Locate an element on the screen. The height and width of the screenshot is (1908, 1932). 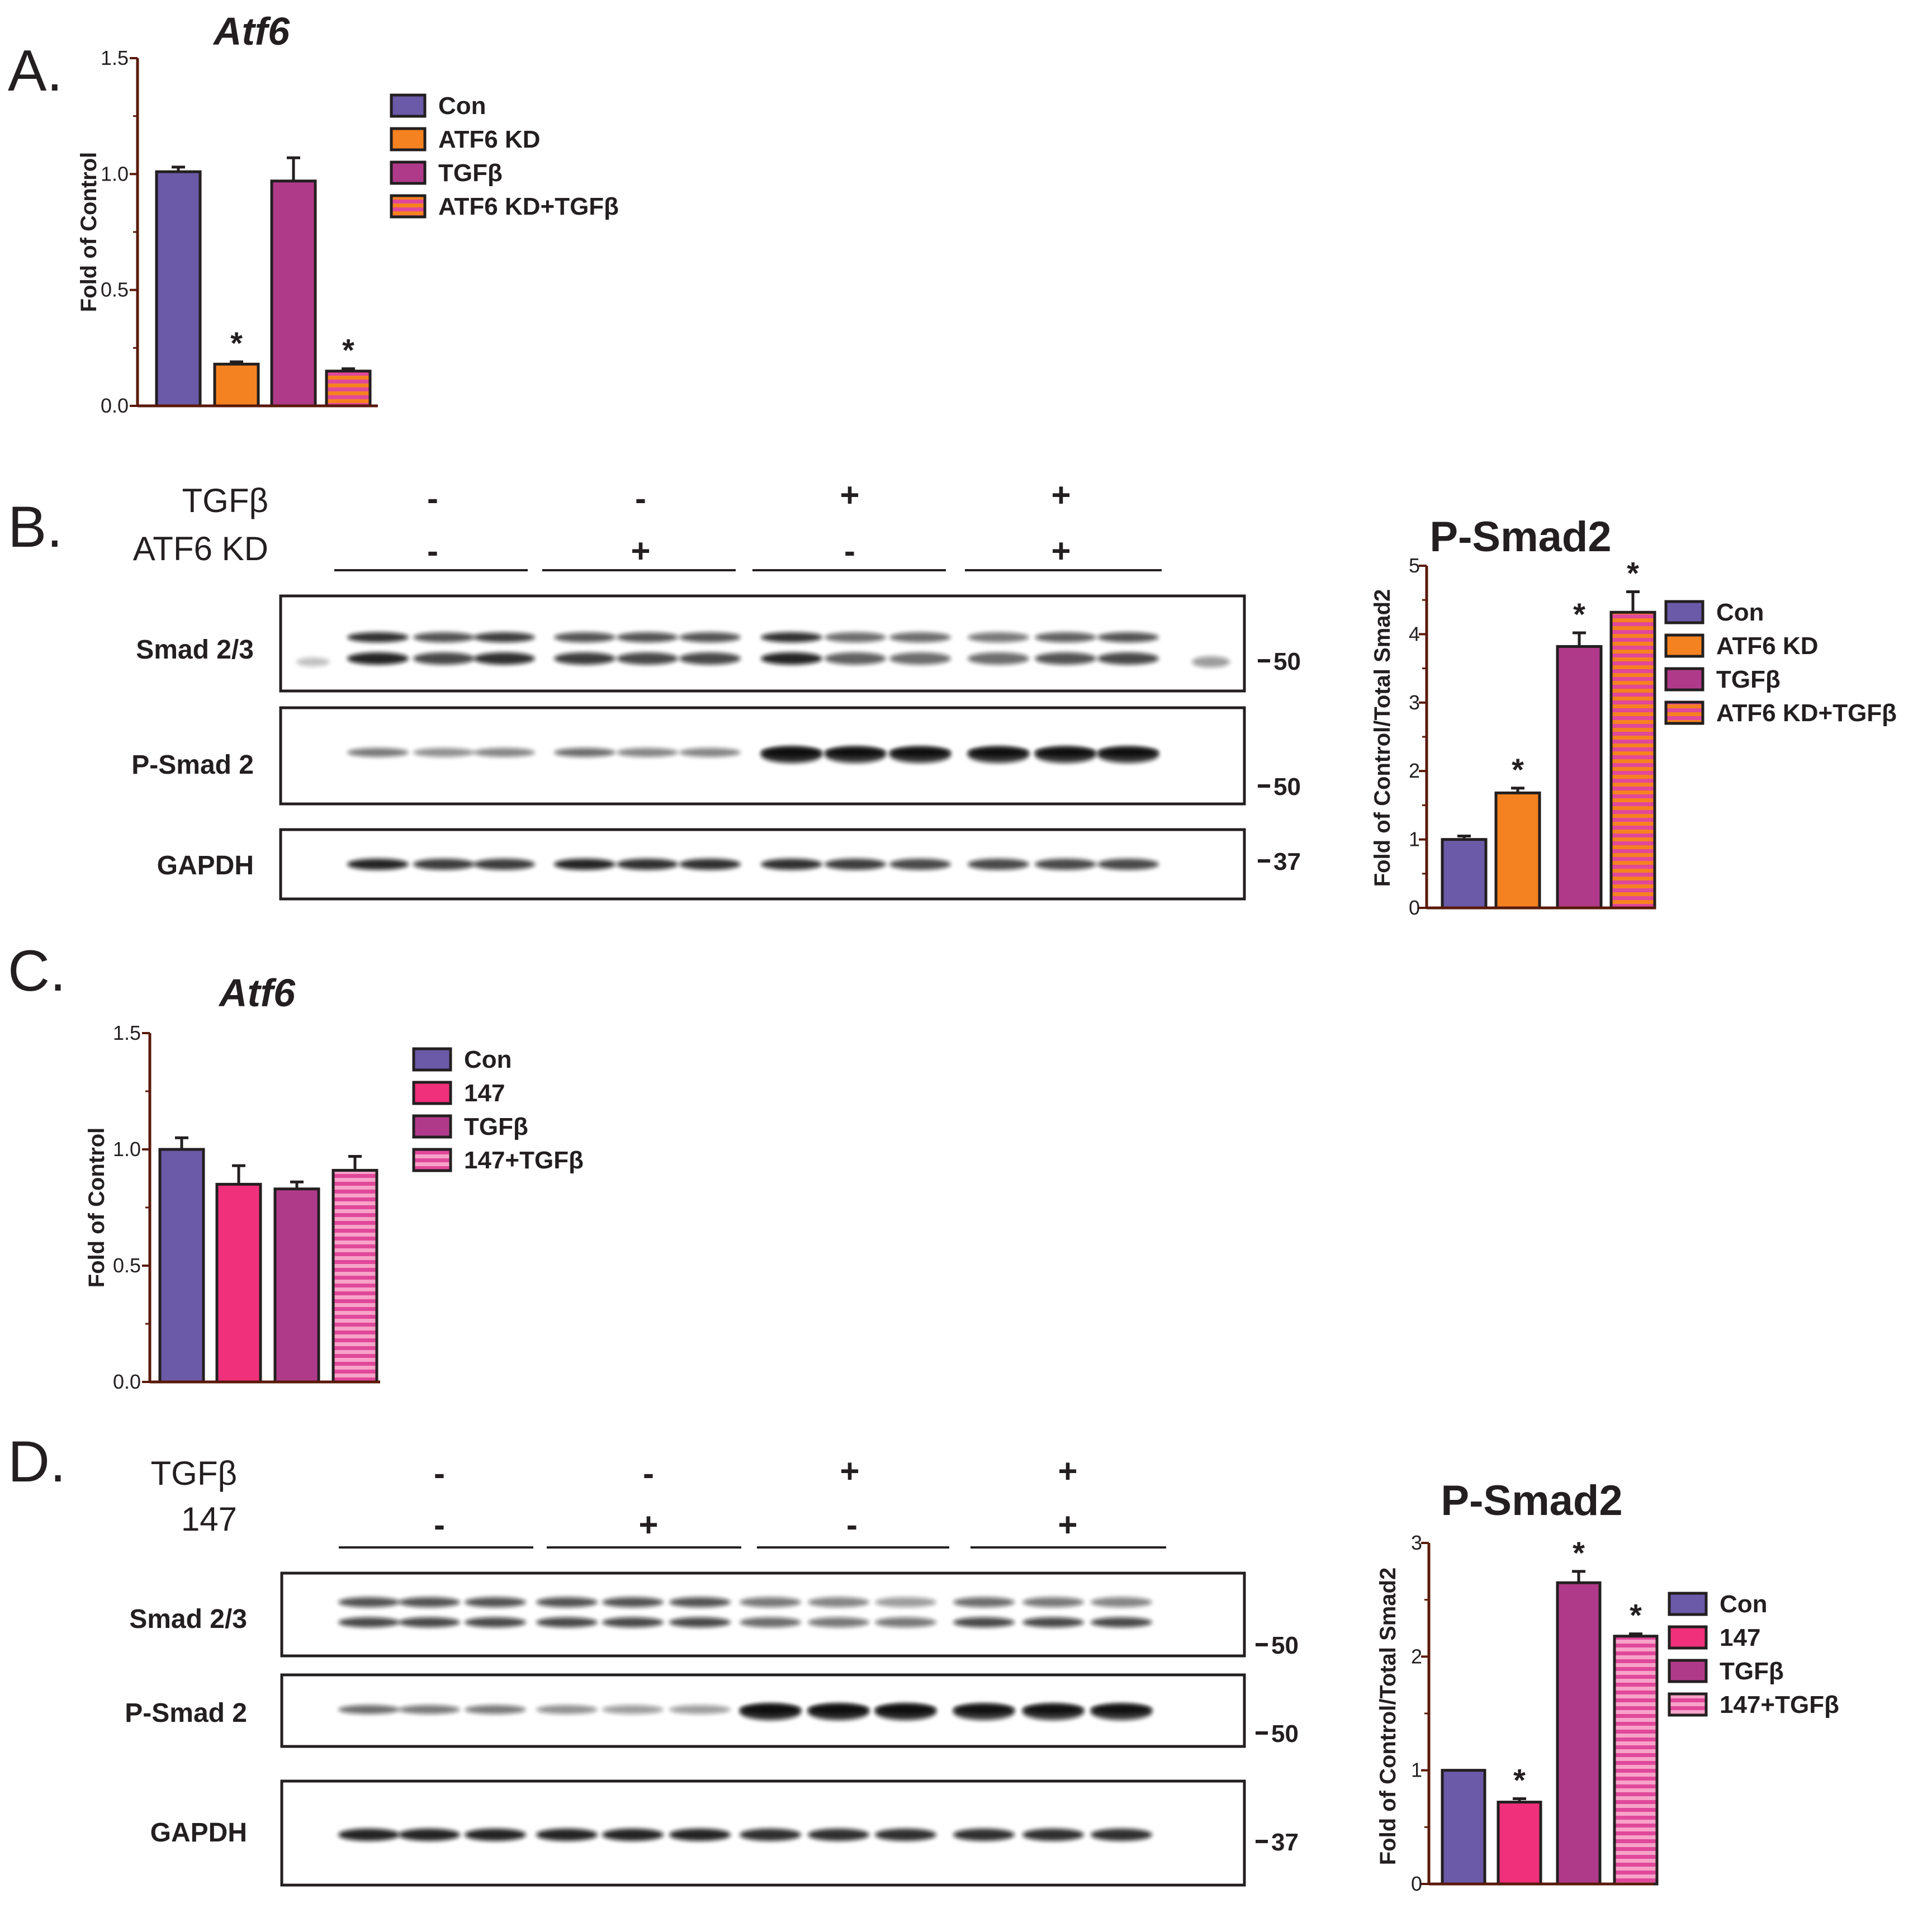
blot-d-bands is located at coordinates (745, 1719).